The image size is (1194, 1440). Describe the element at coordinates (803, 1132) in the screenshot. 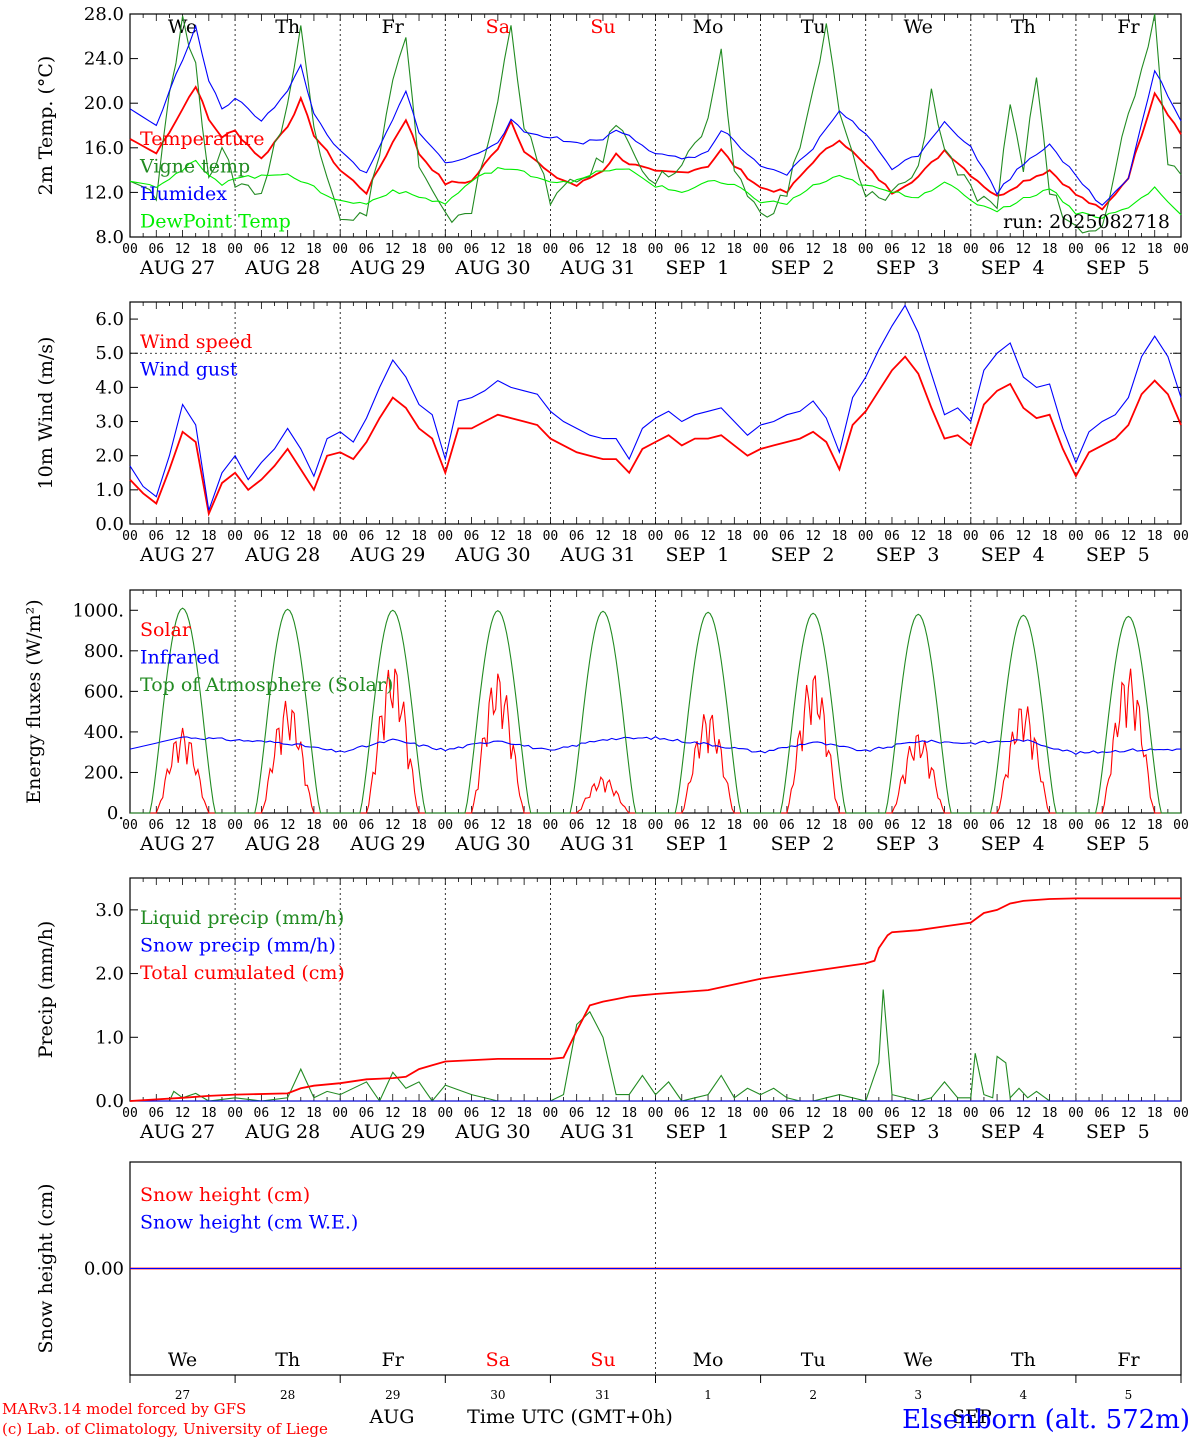

I see `date-label: SEP 2` at that location.